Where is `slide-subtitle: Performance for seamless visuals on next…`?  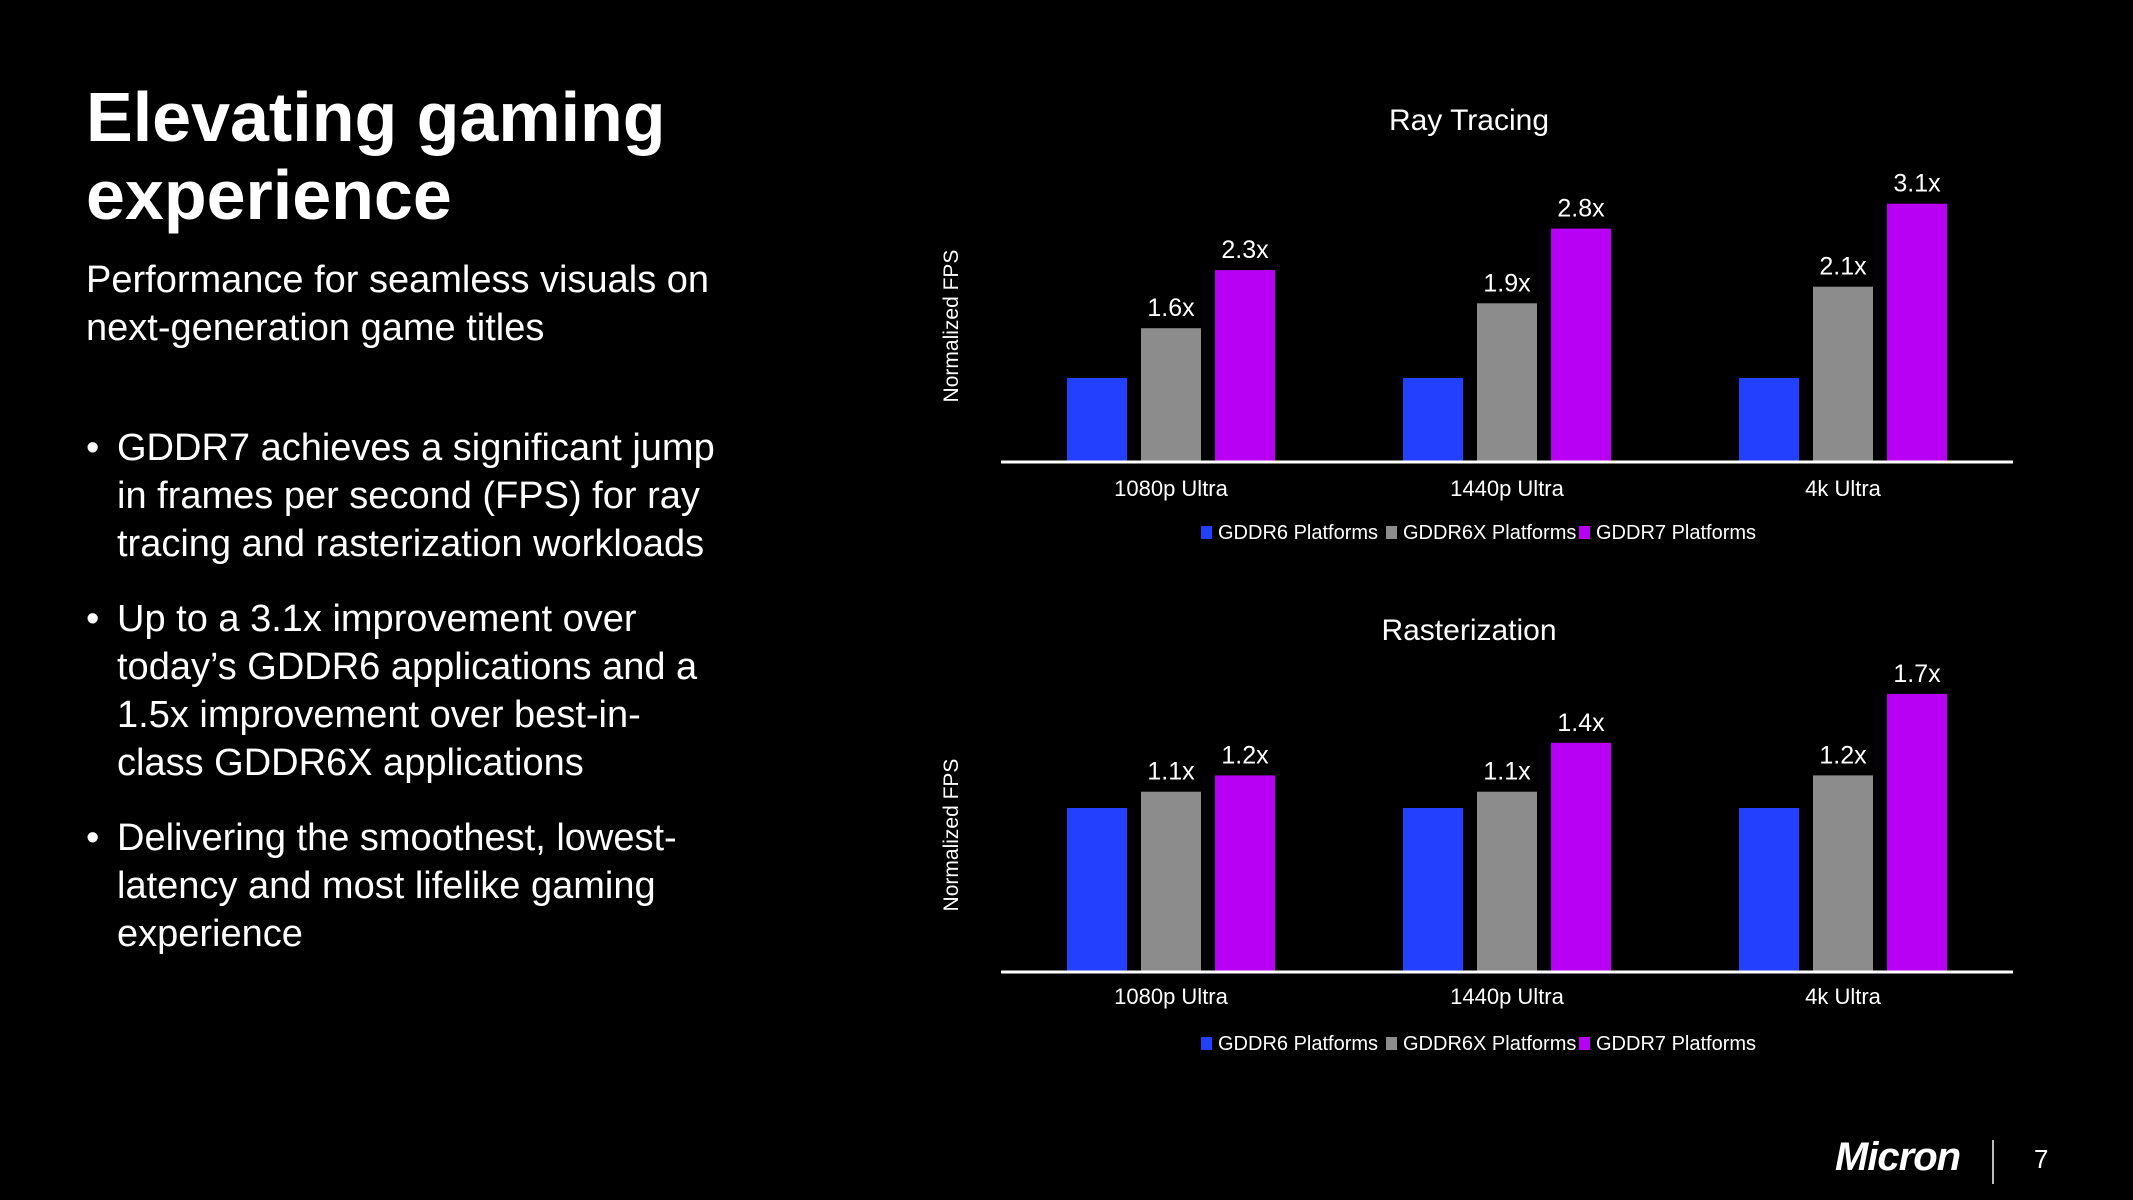 slide-subtitle: Performance for seamless visuals on next… is located at coordinates (398, 304).